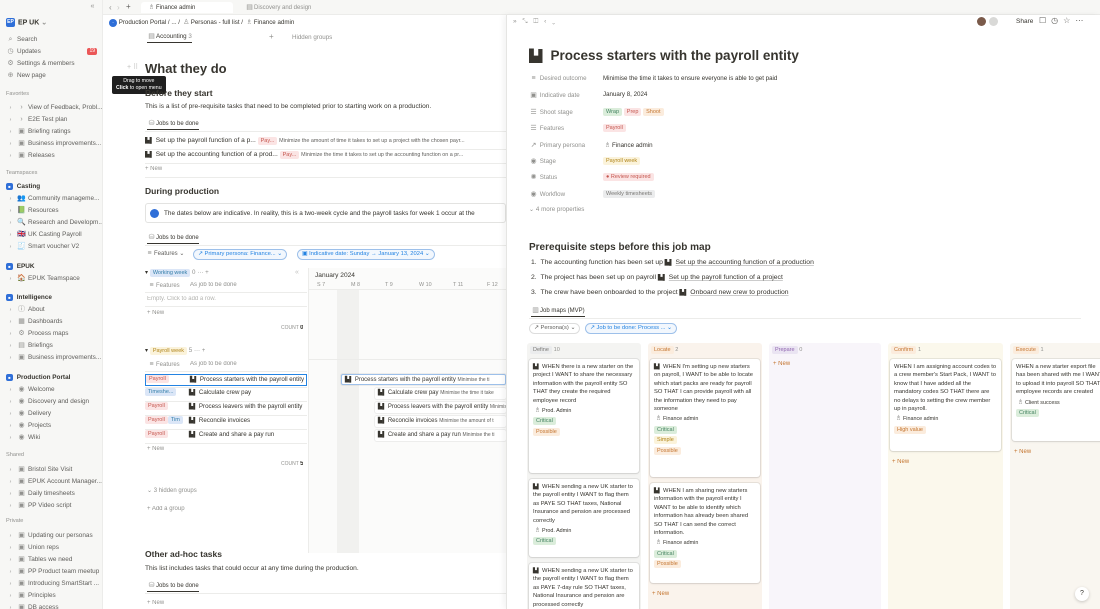 Image resolution: width=1100 pixels, height=609 pixels. I want to click on jobs-tab-adhoc: ⛁ Jobs to be done, so click(173, 586).